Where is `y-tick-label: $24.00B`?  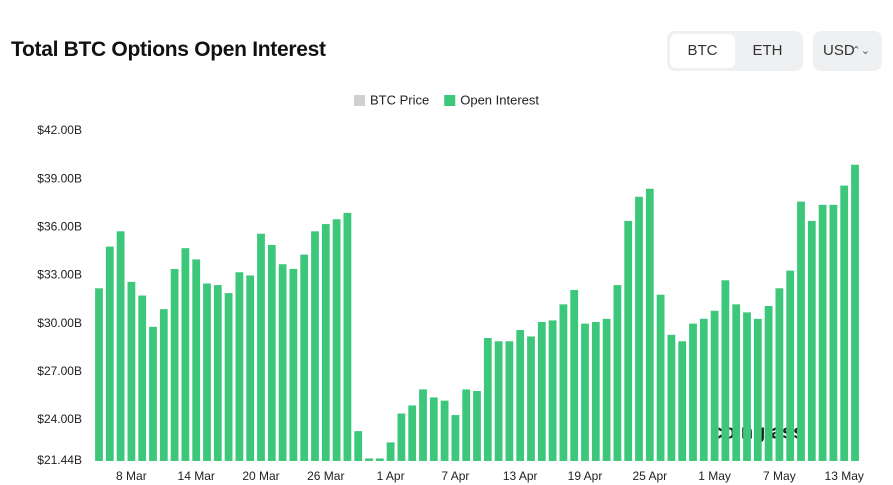 y-tick-label: $24.00B is located at coordinates (59, 419).